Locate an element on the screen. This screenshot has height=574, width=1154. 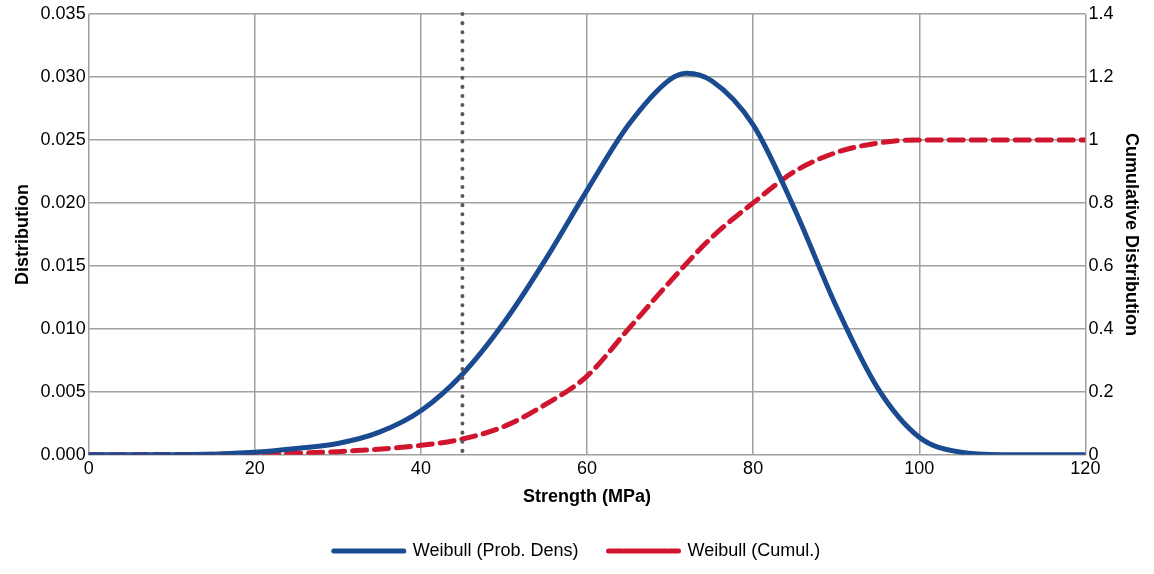
x-tick-label: 40 is located at coordinates (420, 467).